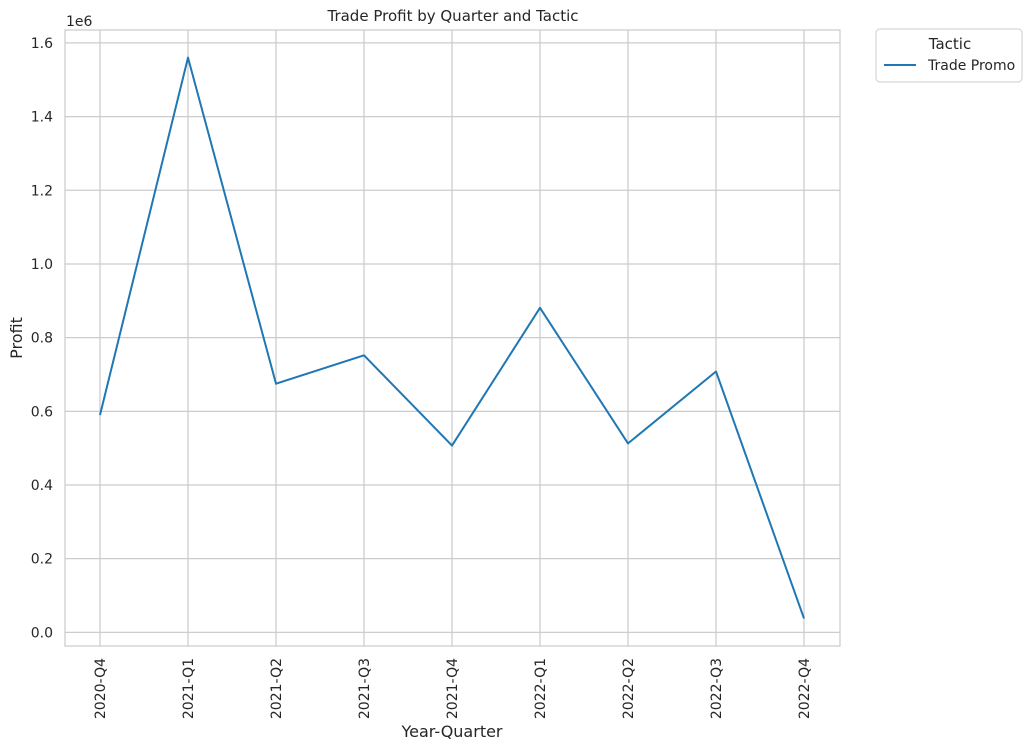 The height and width of the screenshot is (749, 1032). I want to click on x-tick-label: 2021-Q3, so click(365, 688).